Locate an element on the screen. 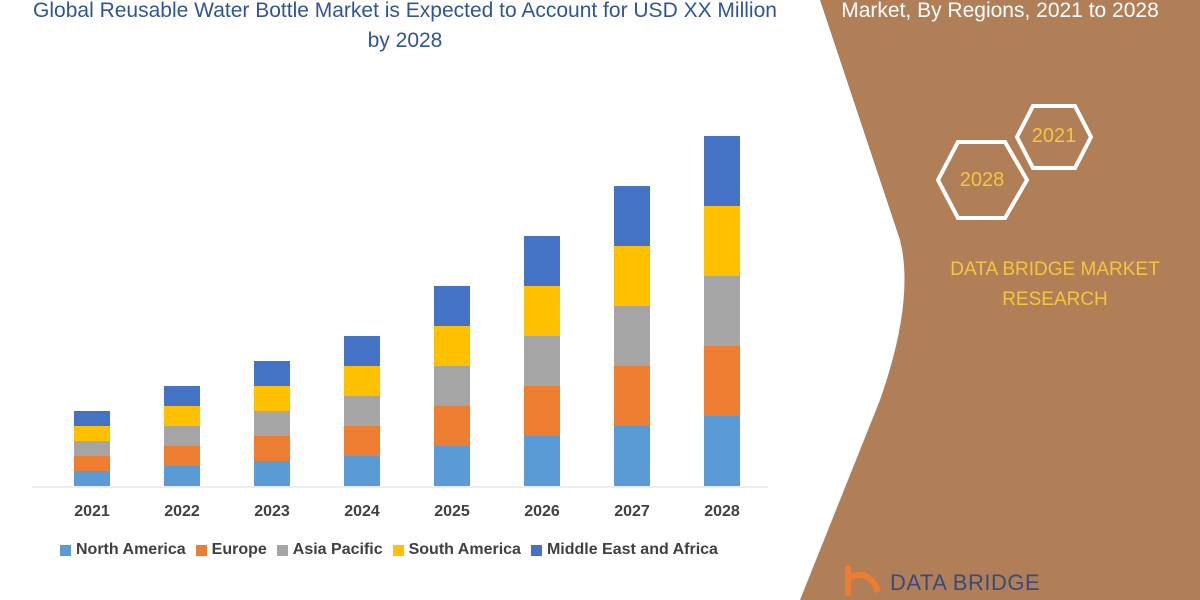  bar-segment-2028-europe is located at coordinates (722, 381).